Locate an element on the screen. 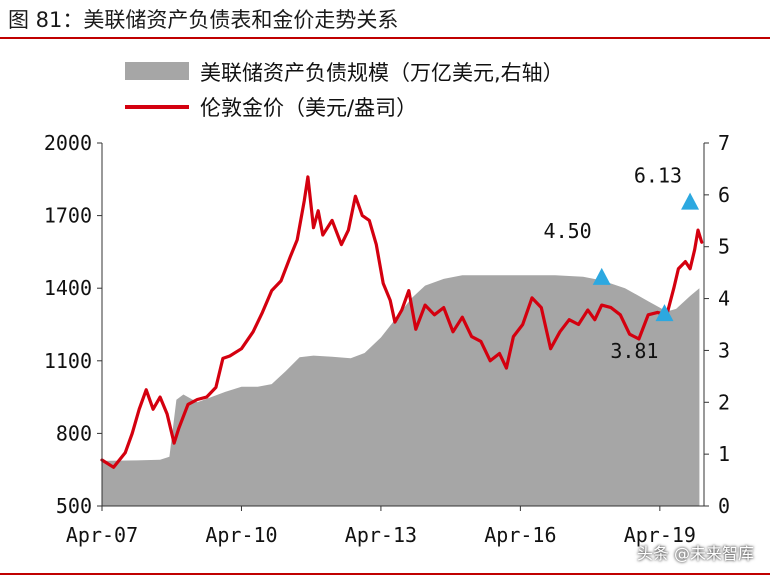 The image size is (770, 578). y-right-tick-label: 7 is located at coordinates (724, 143).